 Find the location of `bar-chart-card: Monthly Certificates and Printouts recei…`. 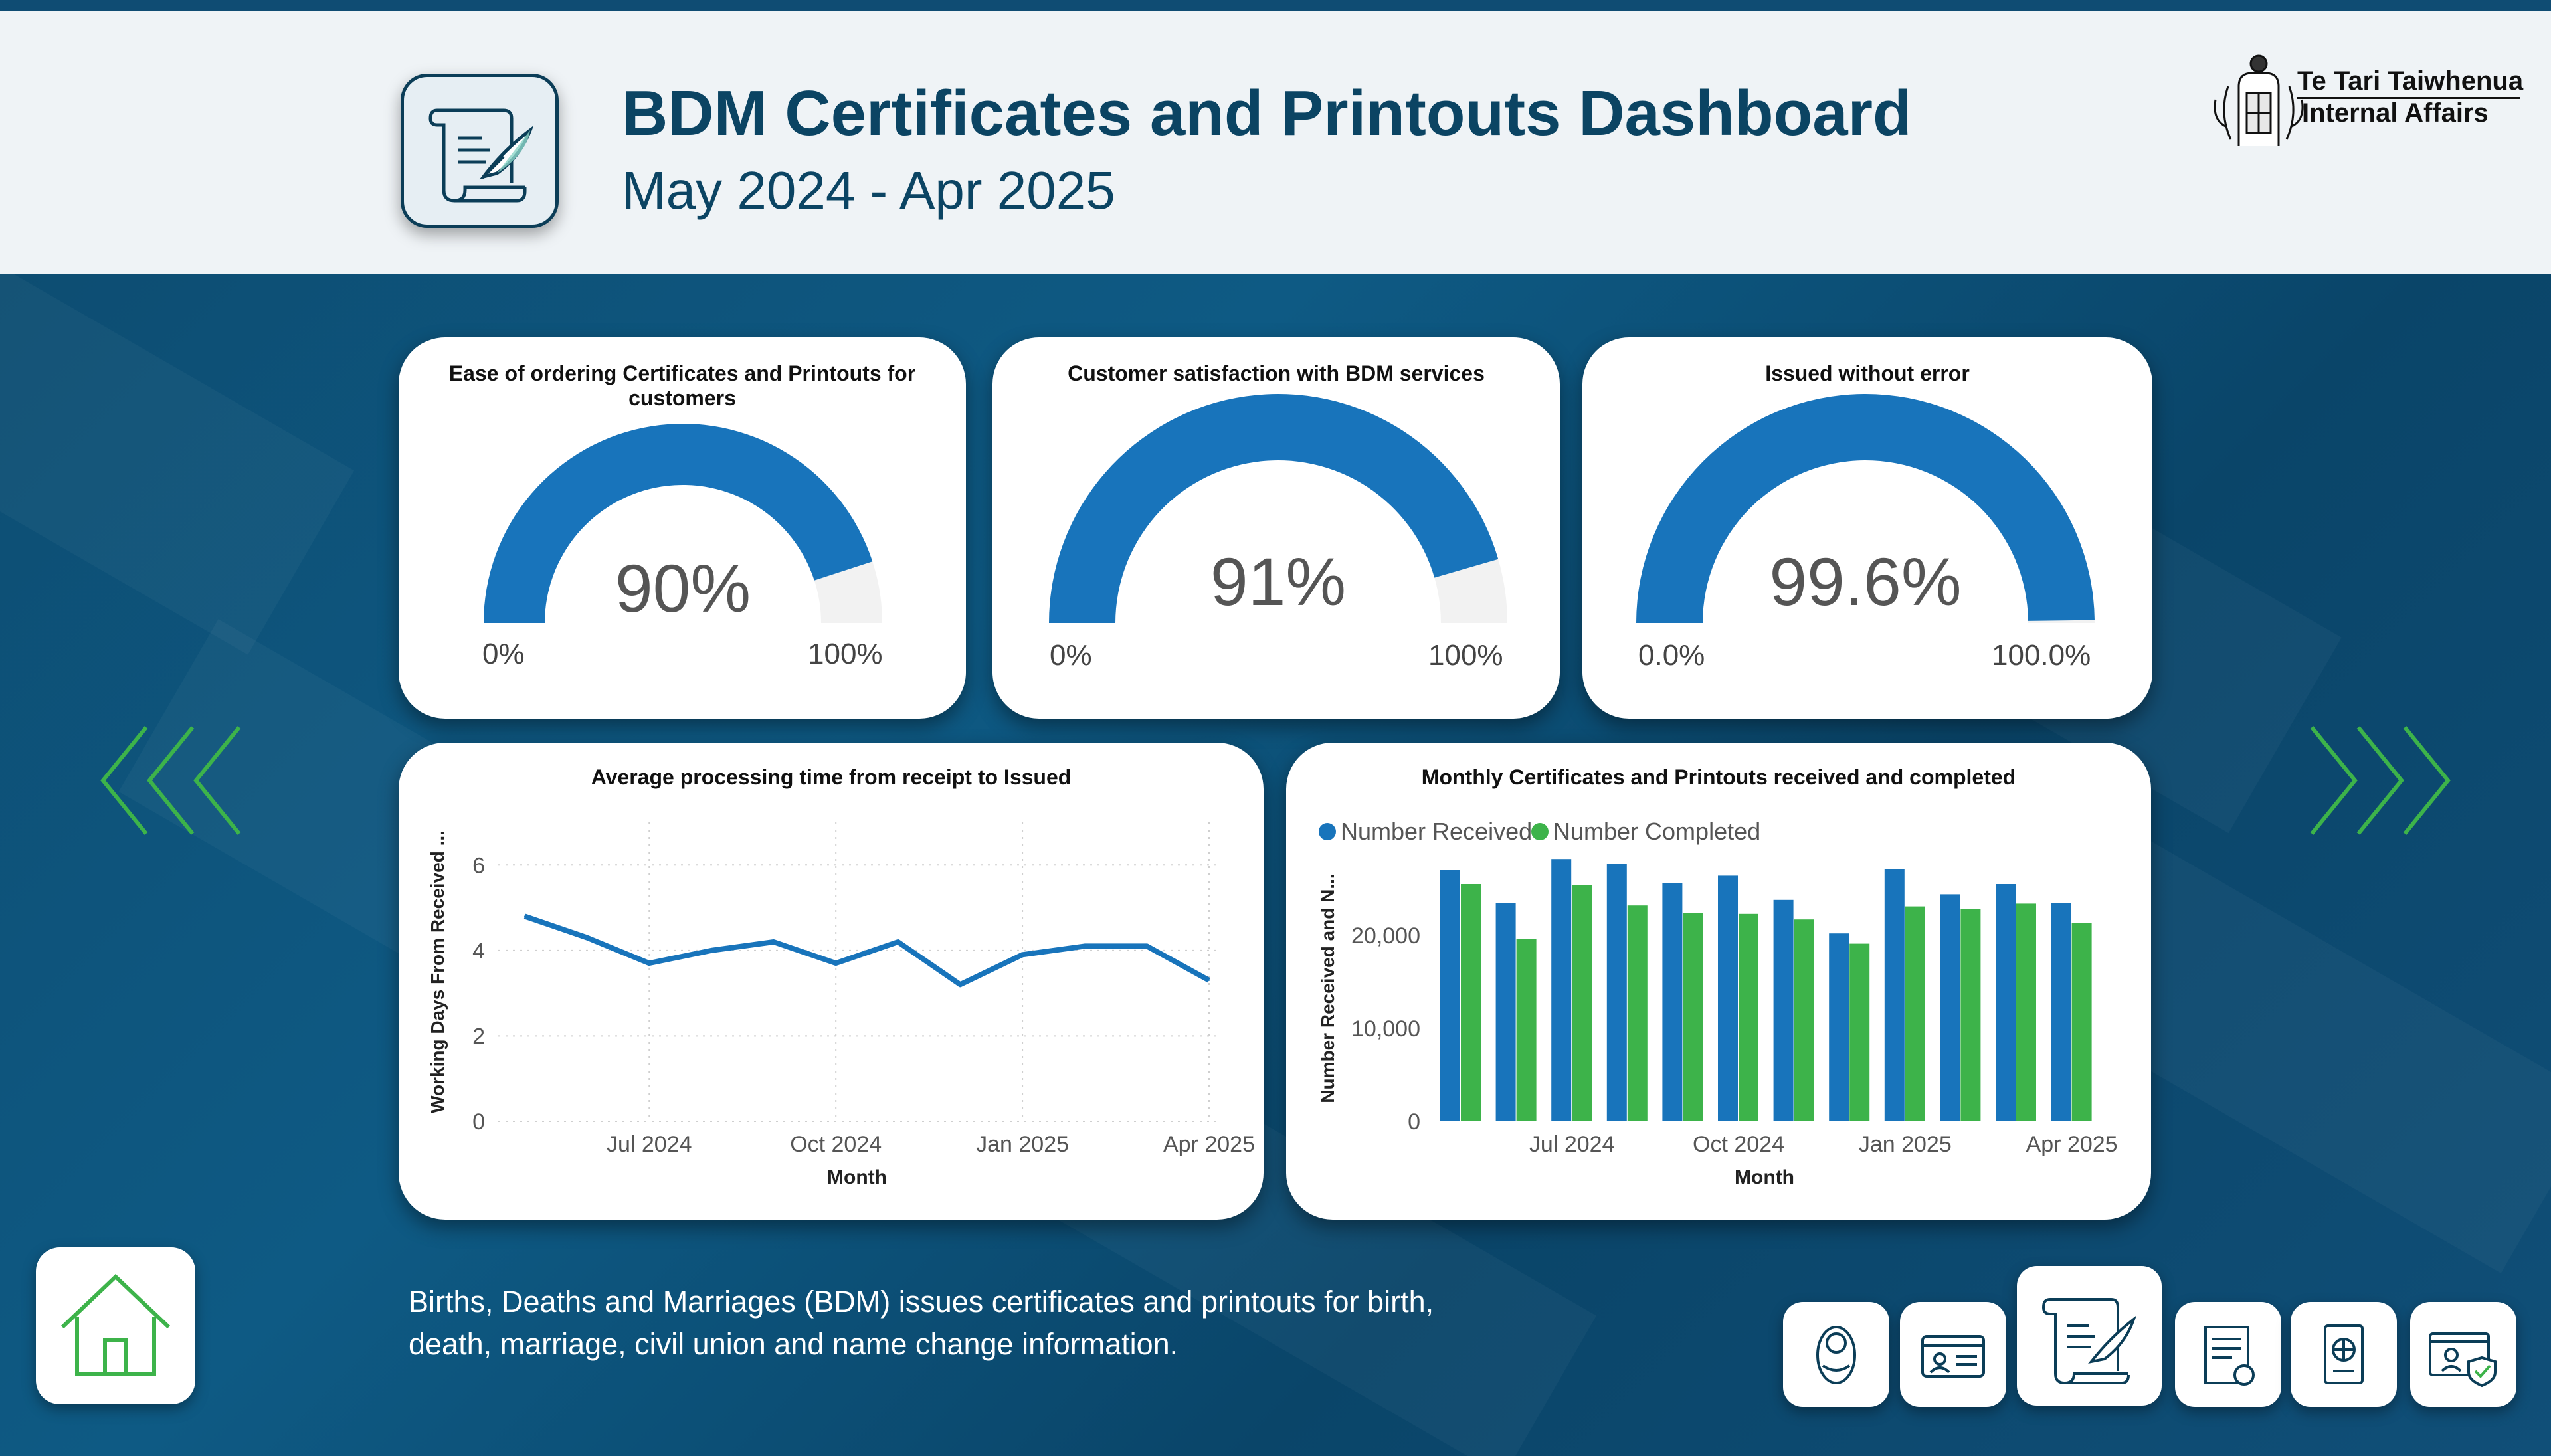

bar-chart-card: Monthly Certificates and Printouts recei… is located at coordinates (1718, 981).